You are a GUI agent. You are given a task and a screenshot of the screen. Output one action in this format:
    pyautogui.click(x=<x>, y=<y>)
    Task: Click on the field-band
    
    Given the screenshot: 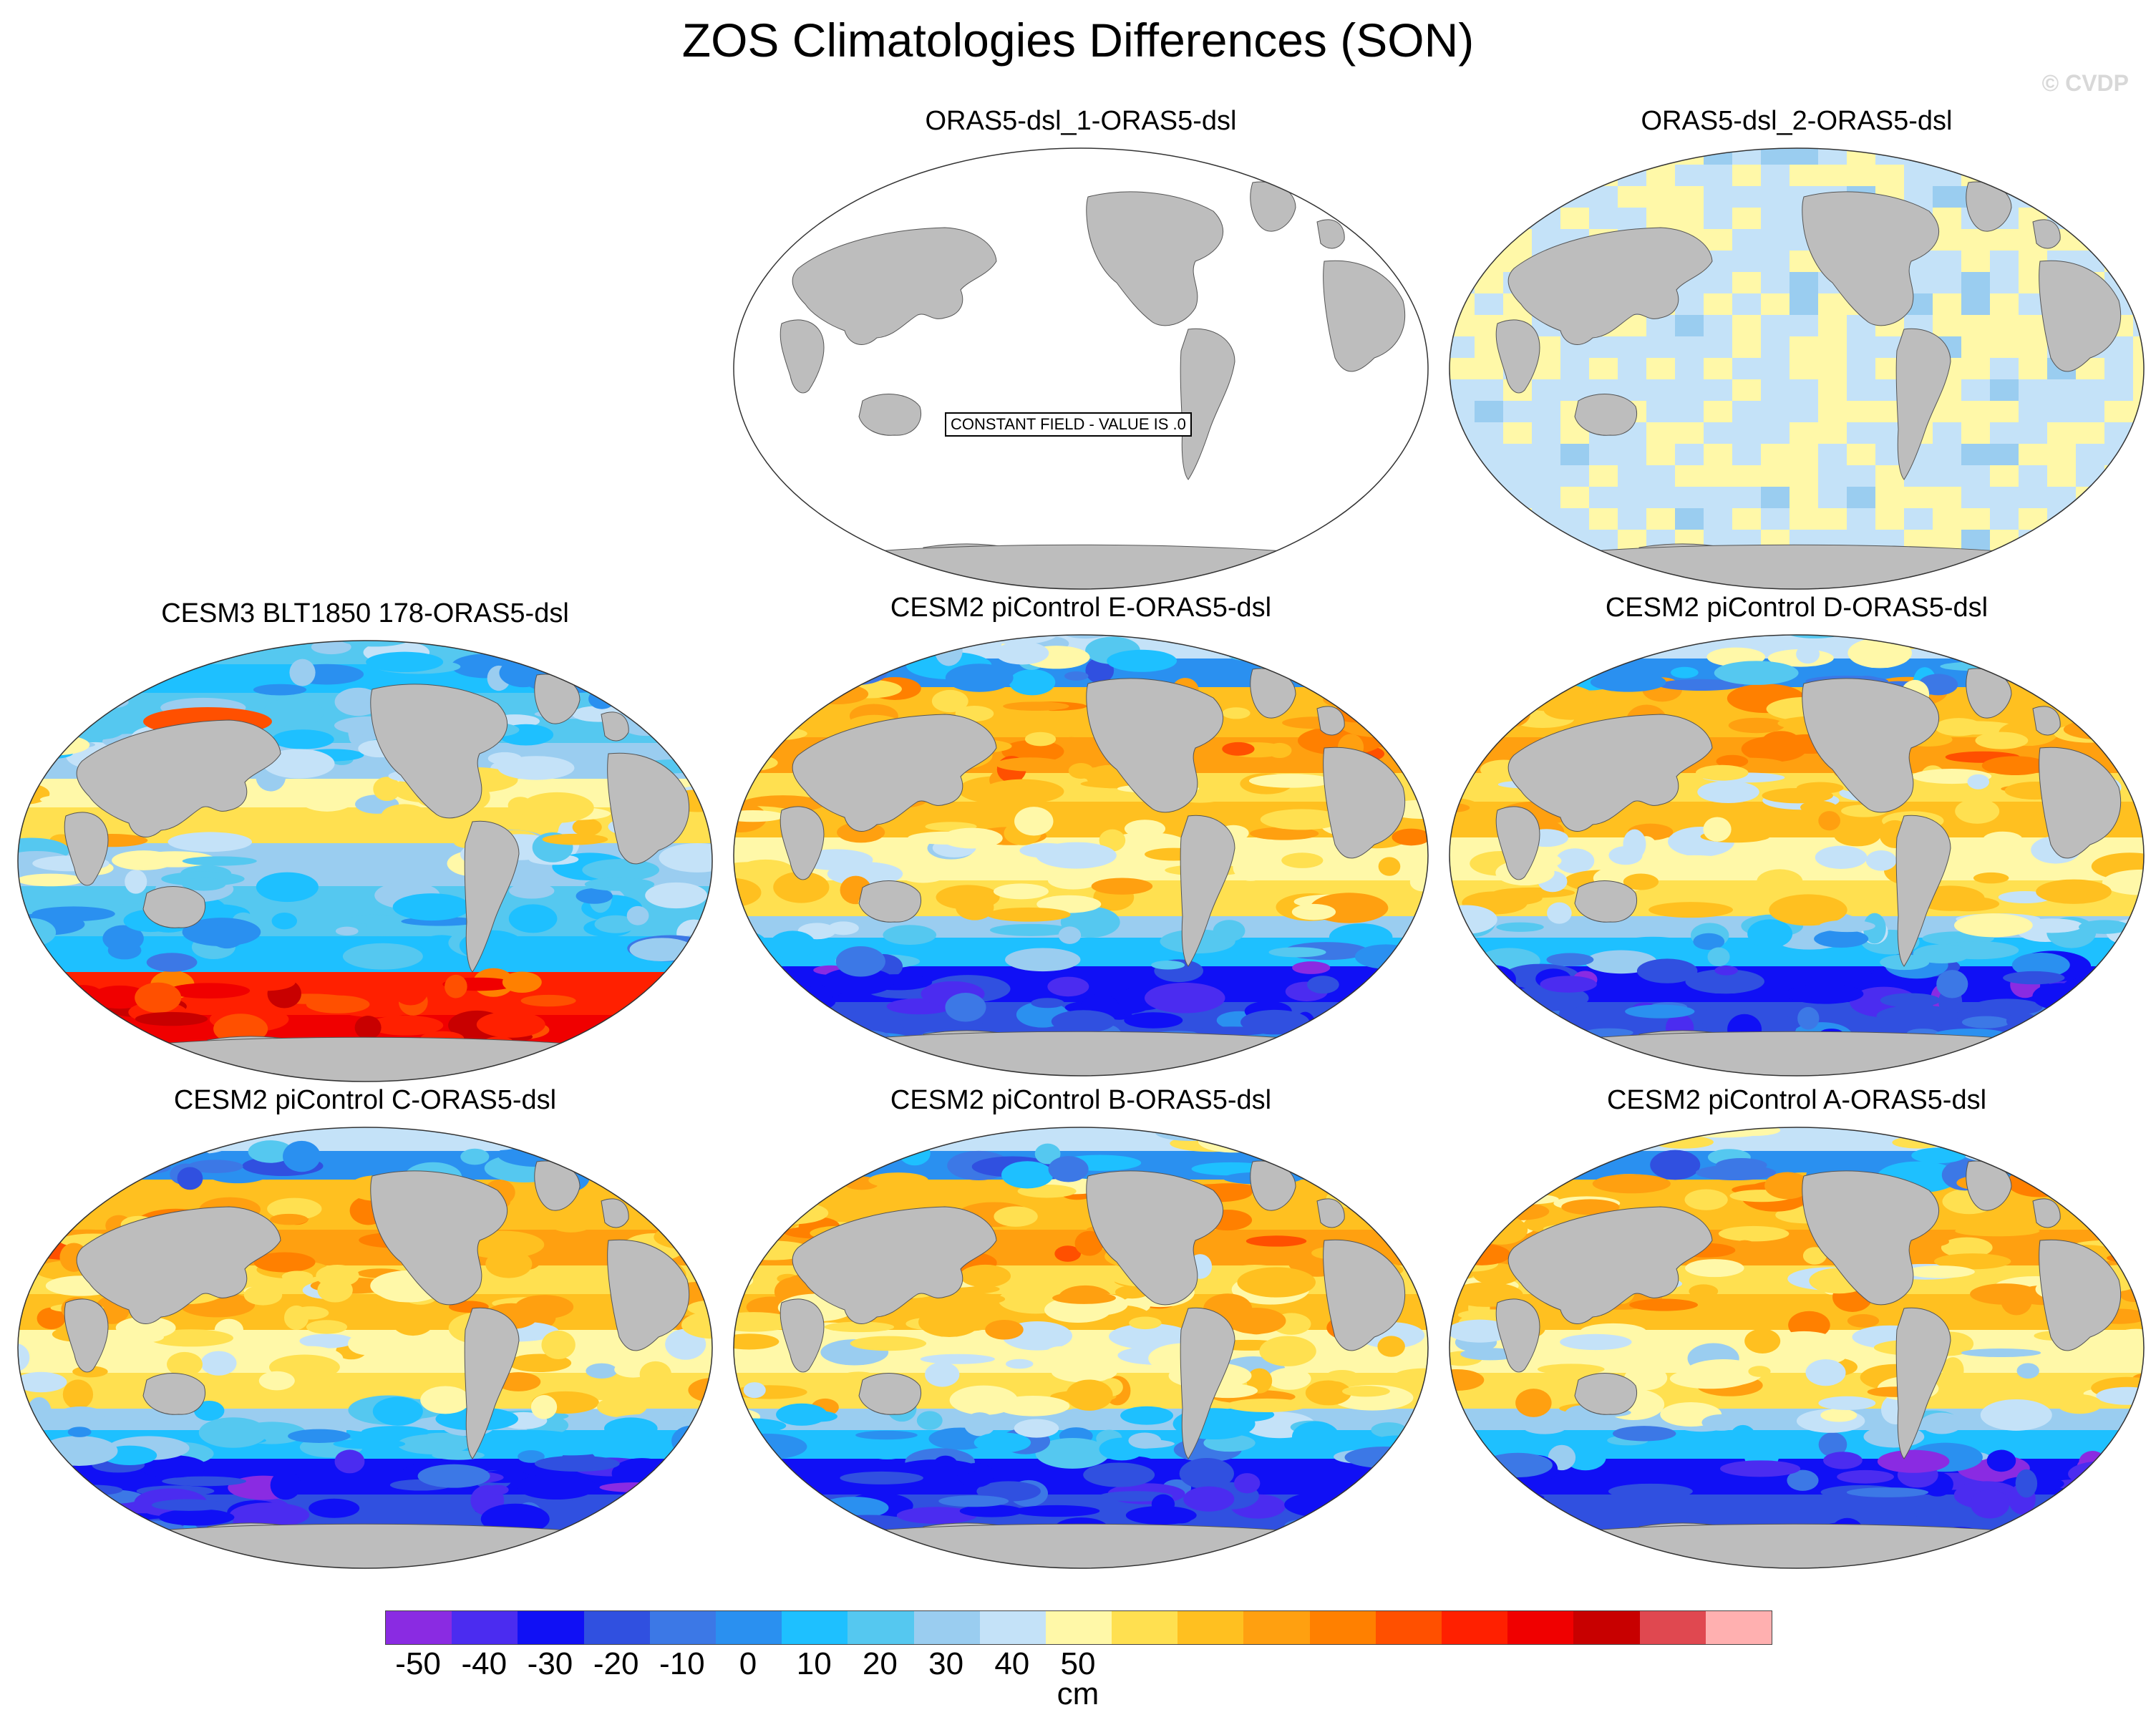 What is the action you would take?
    pyautogui.click(x=365, y=1165)
    